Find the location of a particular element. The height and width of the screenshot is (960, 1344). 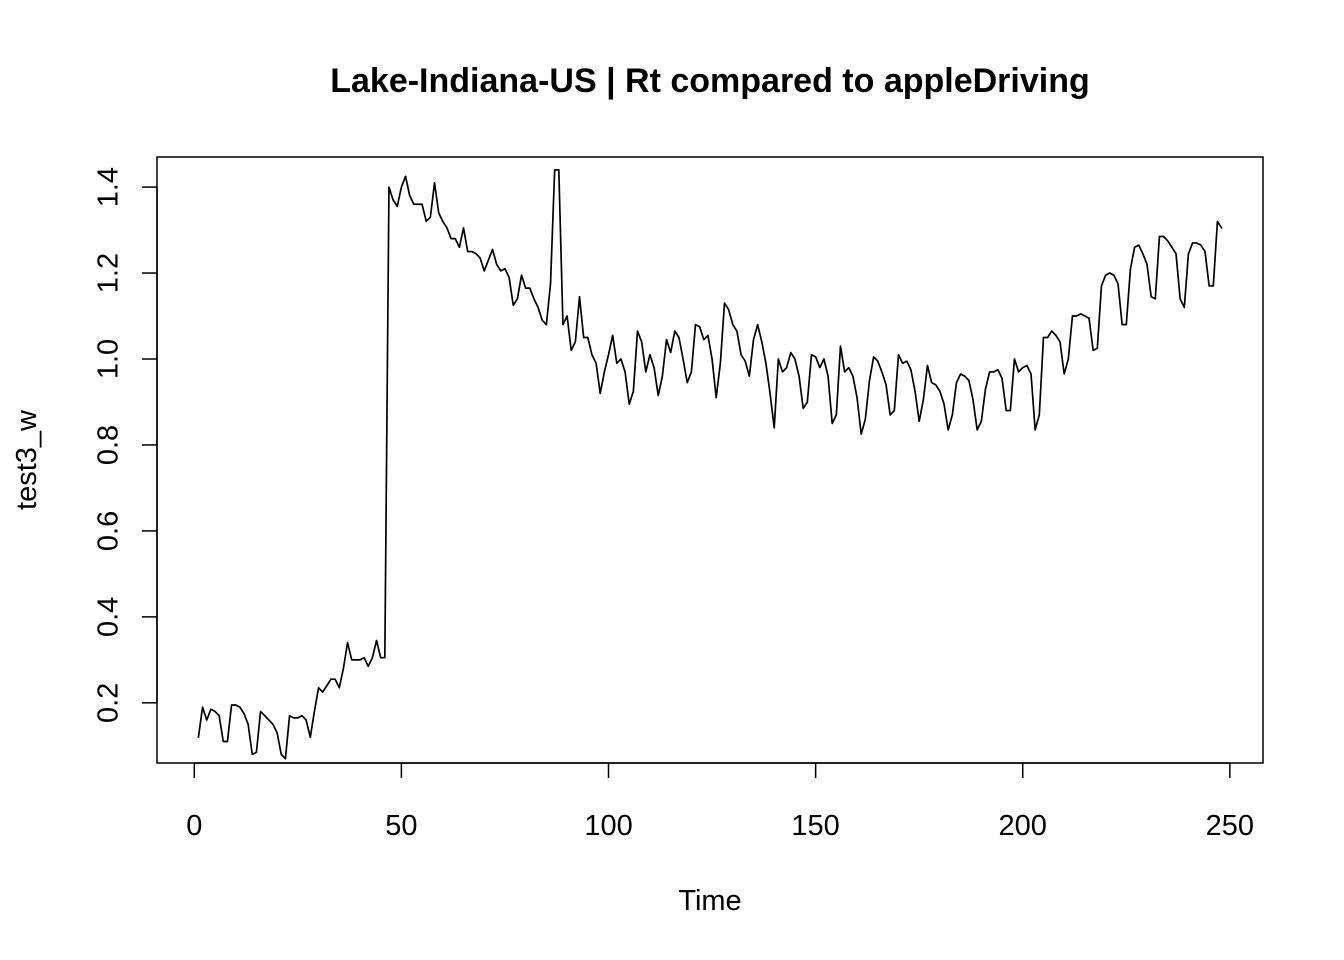

y-axis: 0.2 0.4 0.6 0.8 1.0 1.2 1.4 is located at coordinates (125, 445).